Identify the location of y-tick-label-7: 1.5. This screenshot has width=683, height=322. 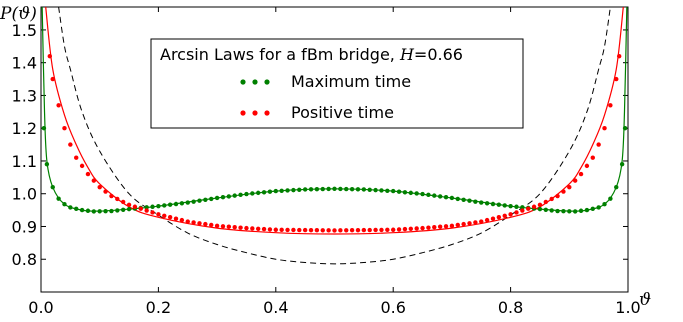
(24, 30).